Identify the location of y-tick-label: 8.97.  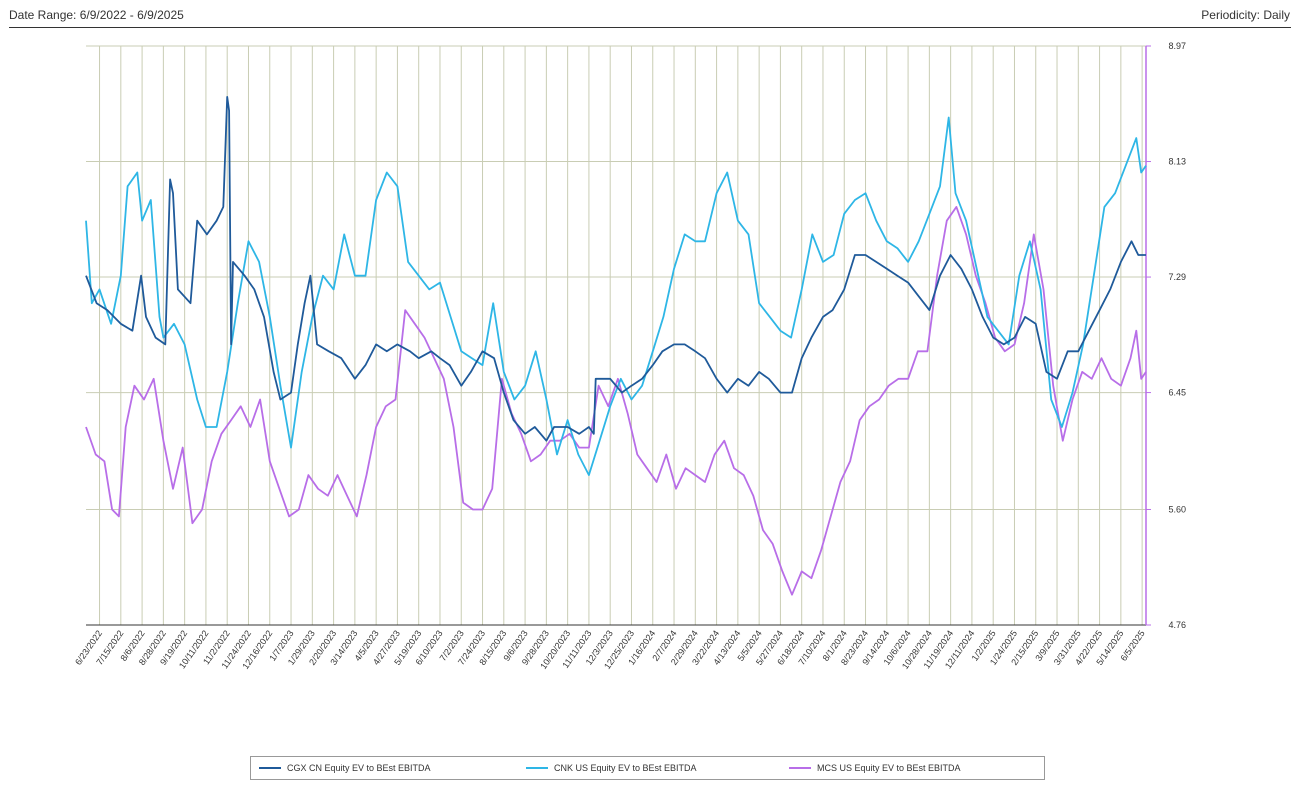
(1177, 46).